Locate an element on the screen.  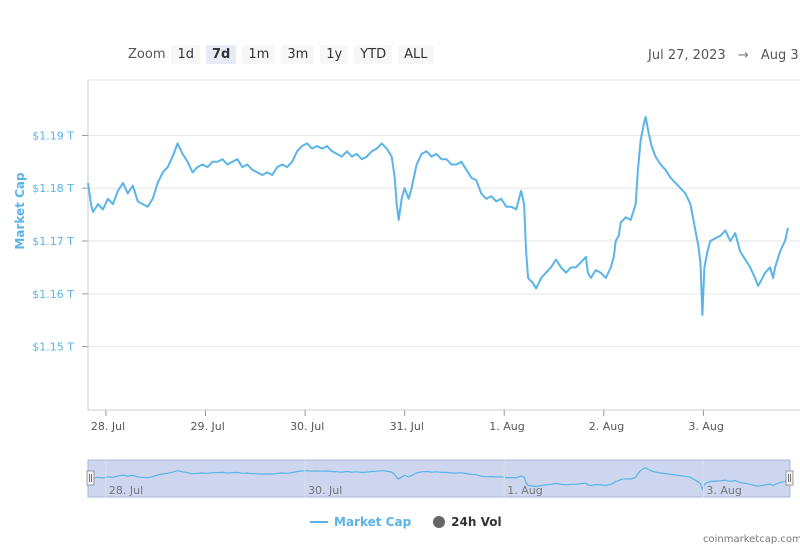
navigator-selection is located at coordinates (439, 478).